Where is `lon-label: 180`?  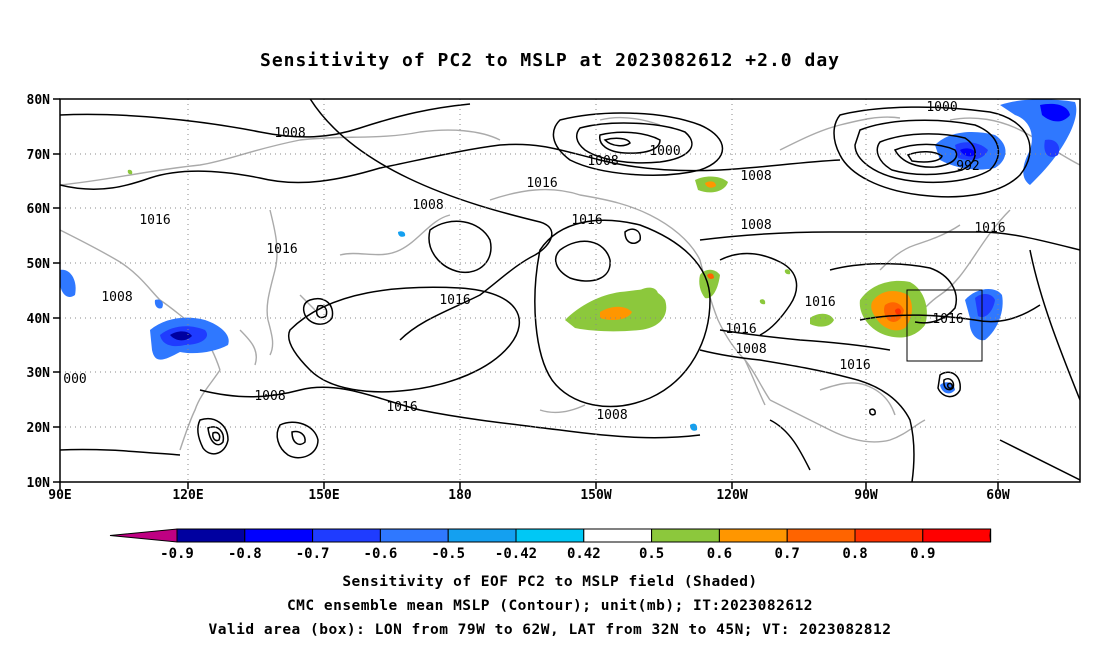
lon-label: 180 is located at coordinates (460, 495).